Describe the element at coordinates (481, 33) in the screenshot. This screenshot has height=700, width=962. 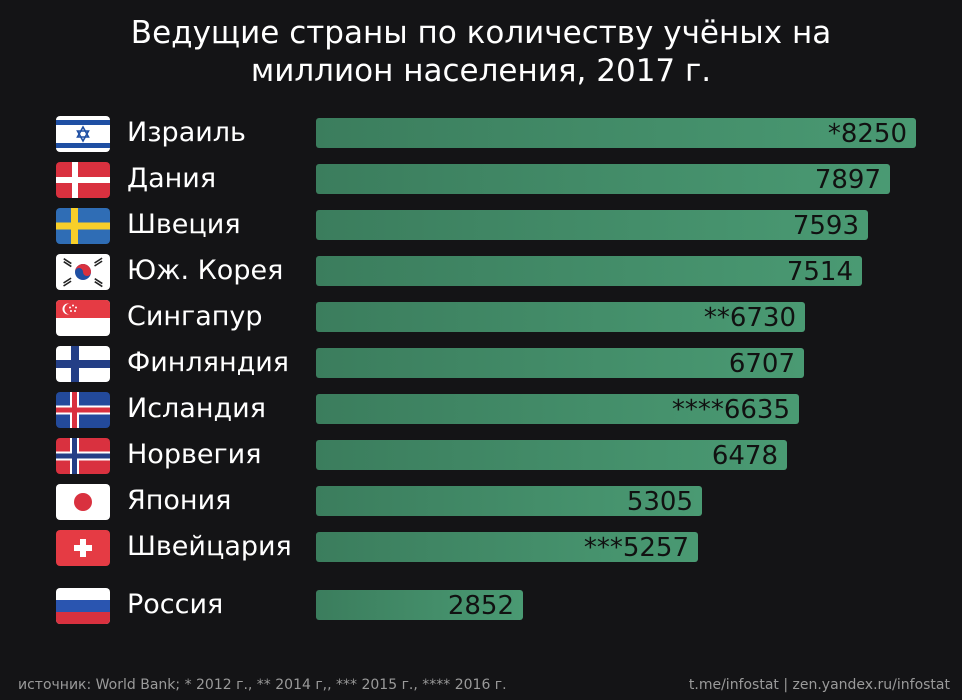
I see `chart-title-line-1: Ведущие страны по количеству учёных на` at that location.